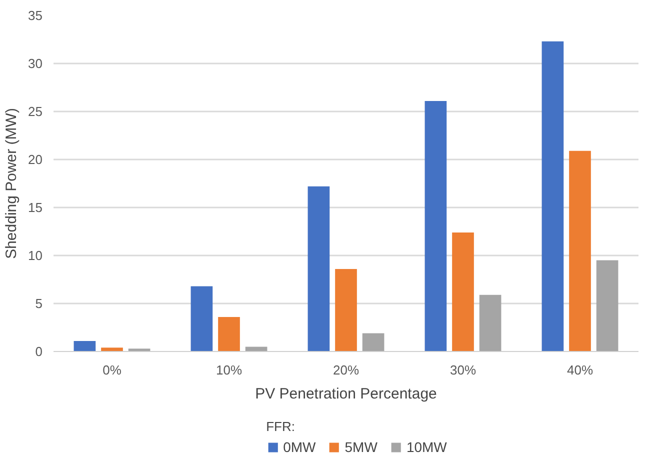  What do you see at coordinates (35, 111) in the screenshot?
I see `y-tick-label: 25` at bounding box center [35, 111].